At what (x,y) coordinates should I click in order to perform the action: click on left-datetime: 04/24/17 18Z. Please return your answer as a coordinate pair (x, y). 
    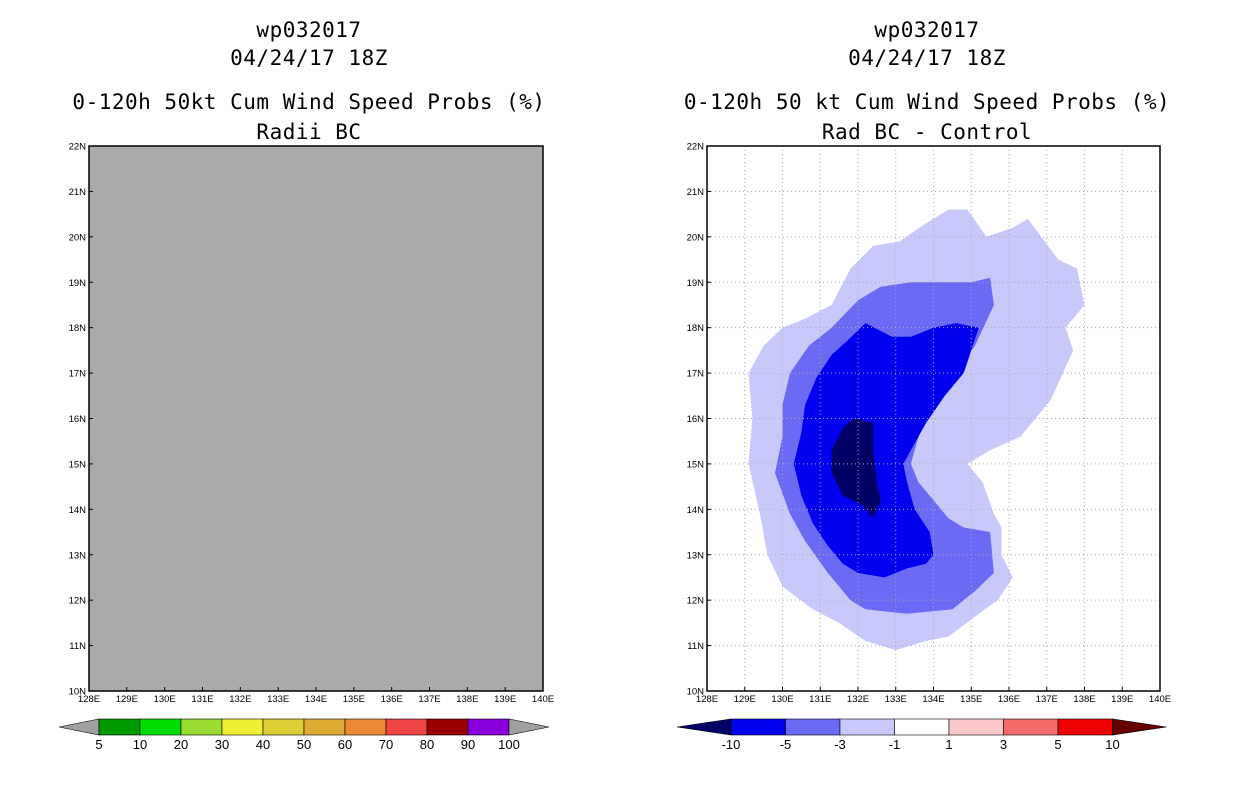
    Looking at the image, I should click on (309, 58).